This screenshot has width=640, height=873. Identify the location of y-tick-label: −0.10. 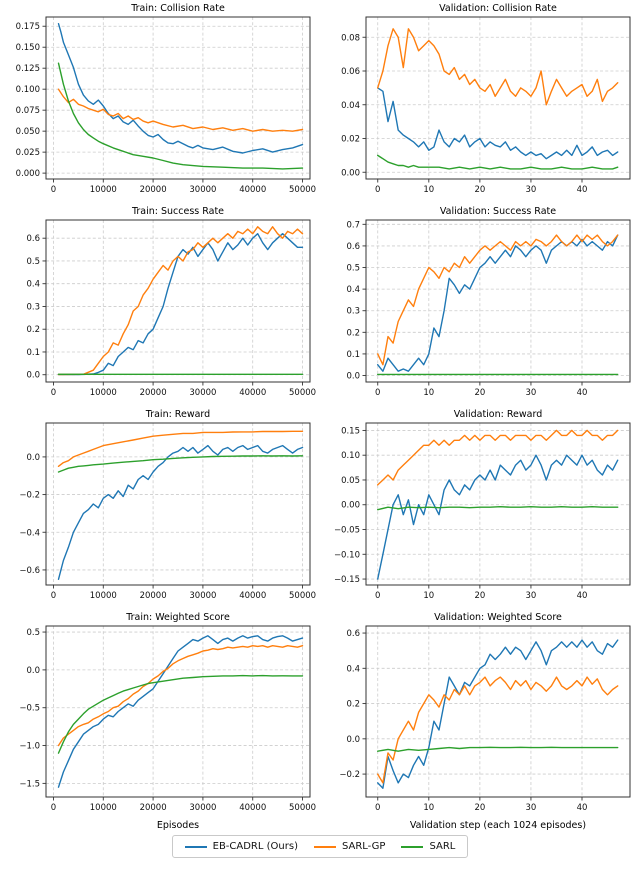
(347, 555).